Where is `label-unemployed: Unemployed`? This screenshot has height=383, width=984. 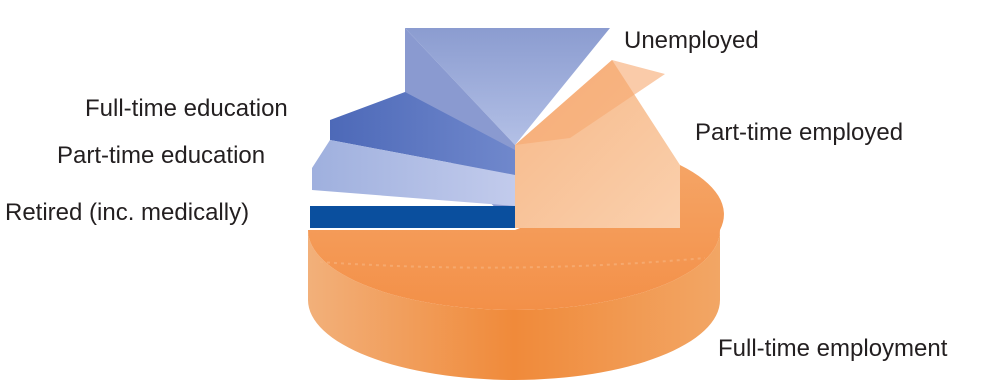
label-unemployed: Unemployed is located at coordinates (691, 40).